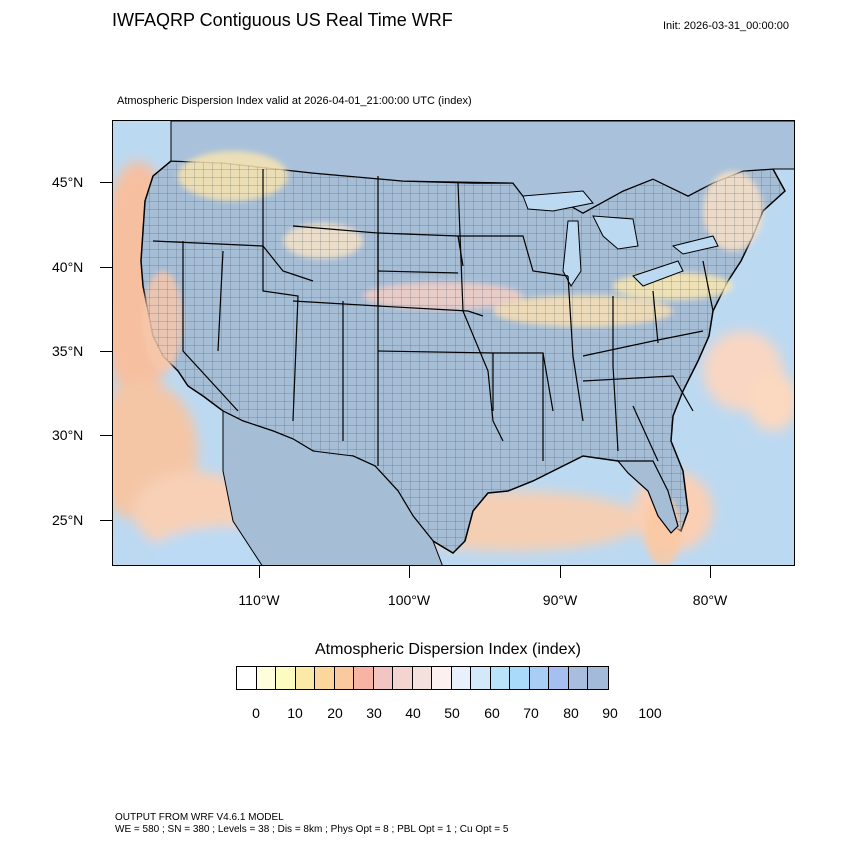  Describe the element at coordinates (650, 713) in the screenshot. I see `legend-label: 100` at that location.